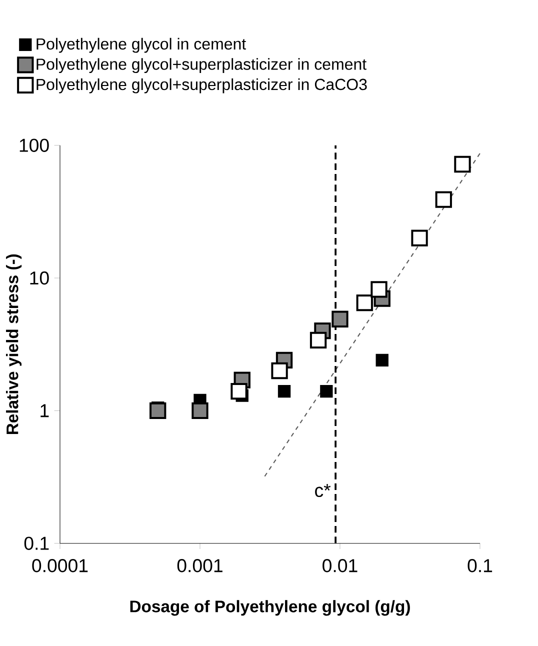 The width and height of the screenshot is (538, 646). What do you see at coordinates (60, 565) in the screenshot?
I see `x-tick-label: 0.0001` at bounding box center [60, 565].